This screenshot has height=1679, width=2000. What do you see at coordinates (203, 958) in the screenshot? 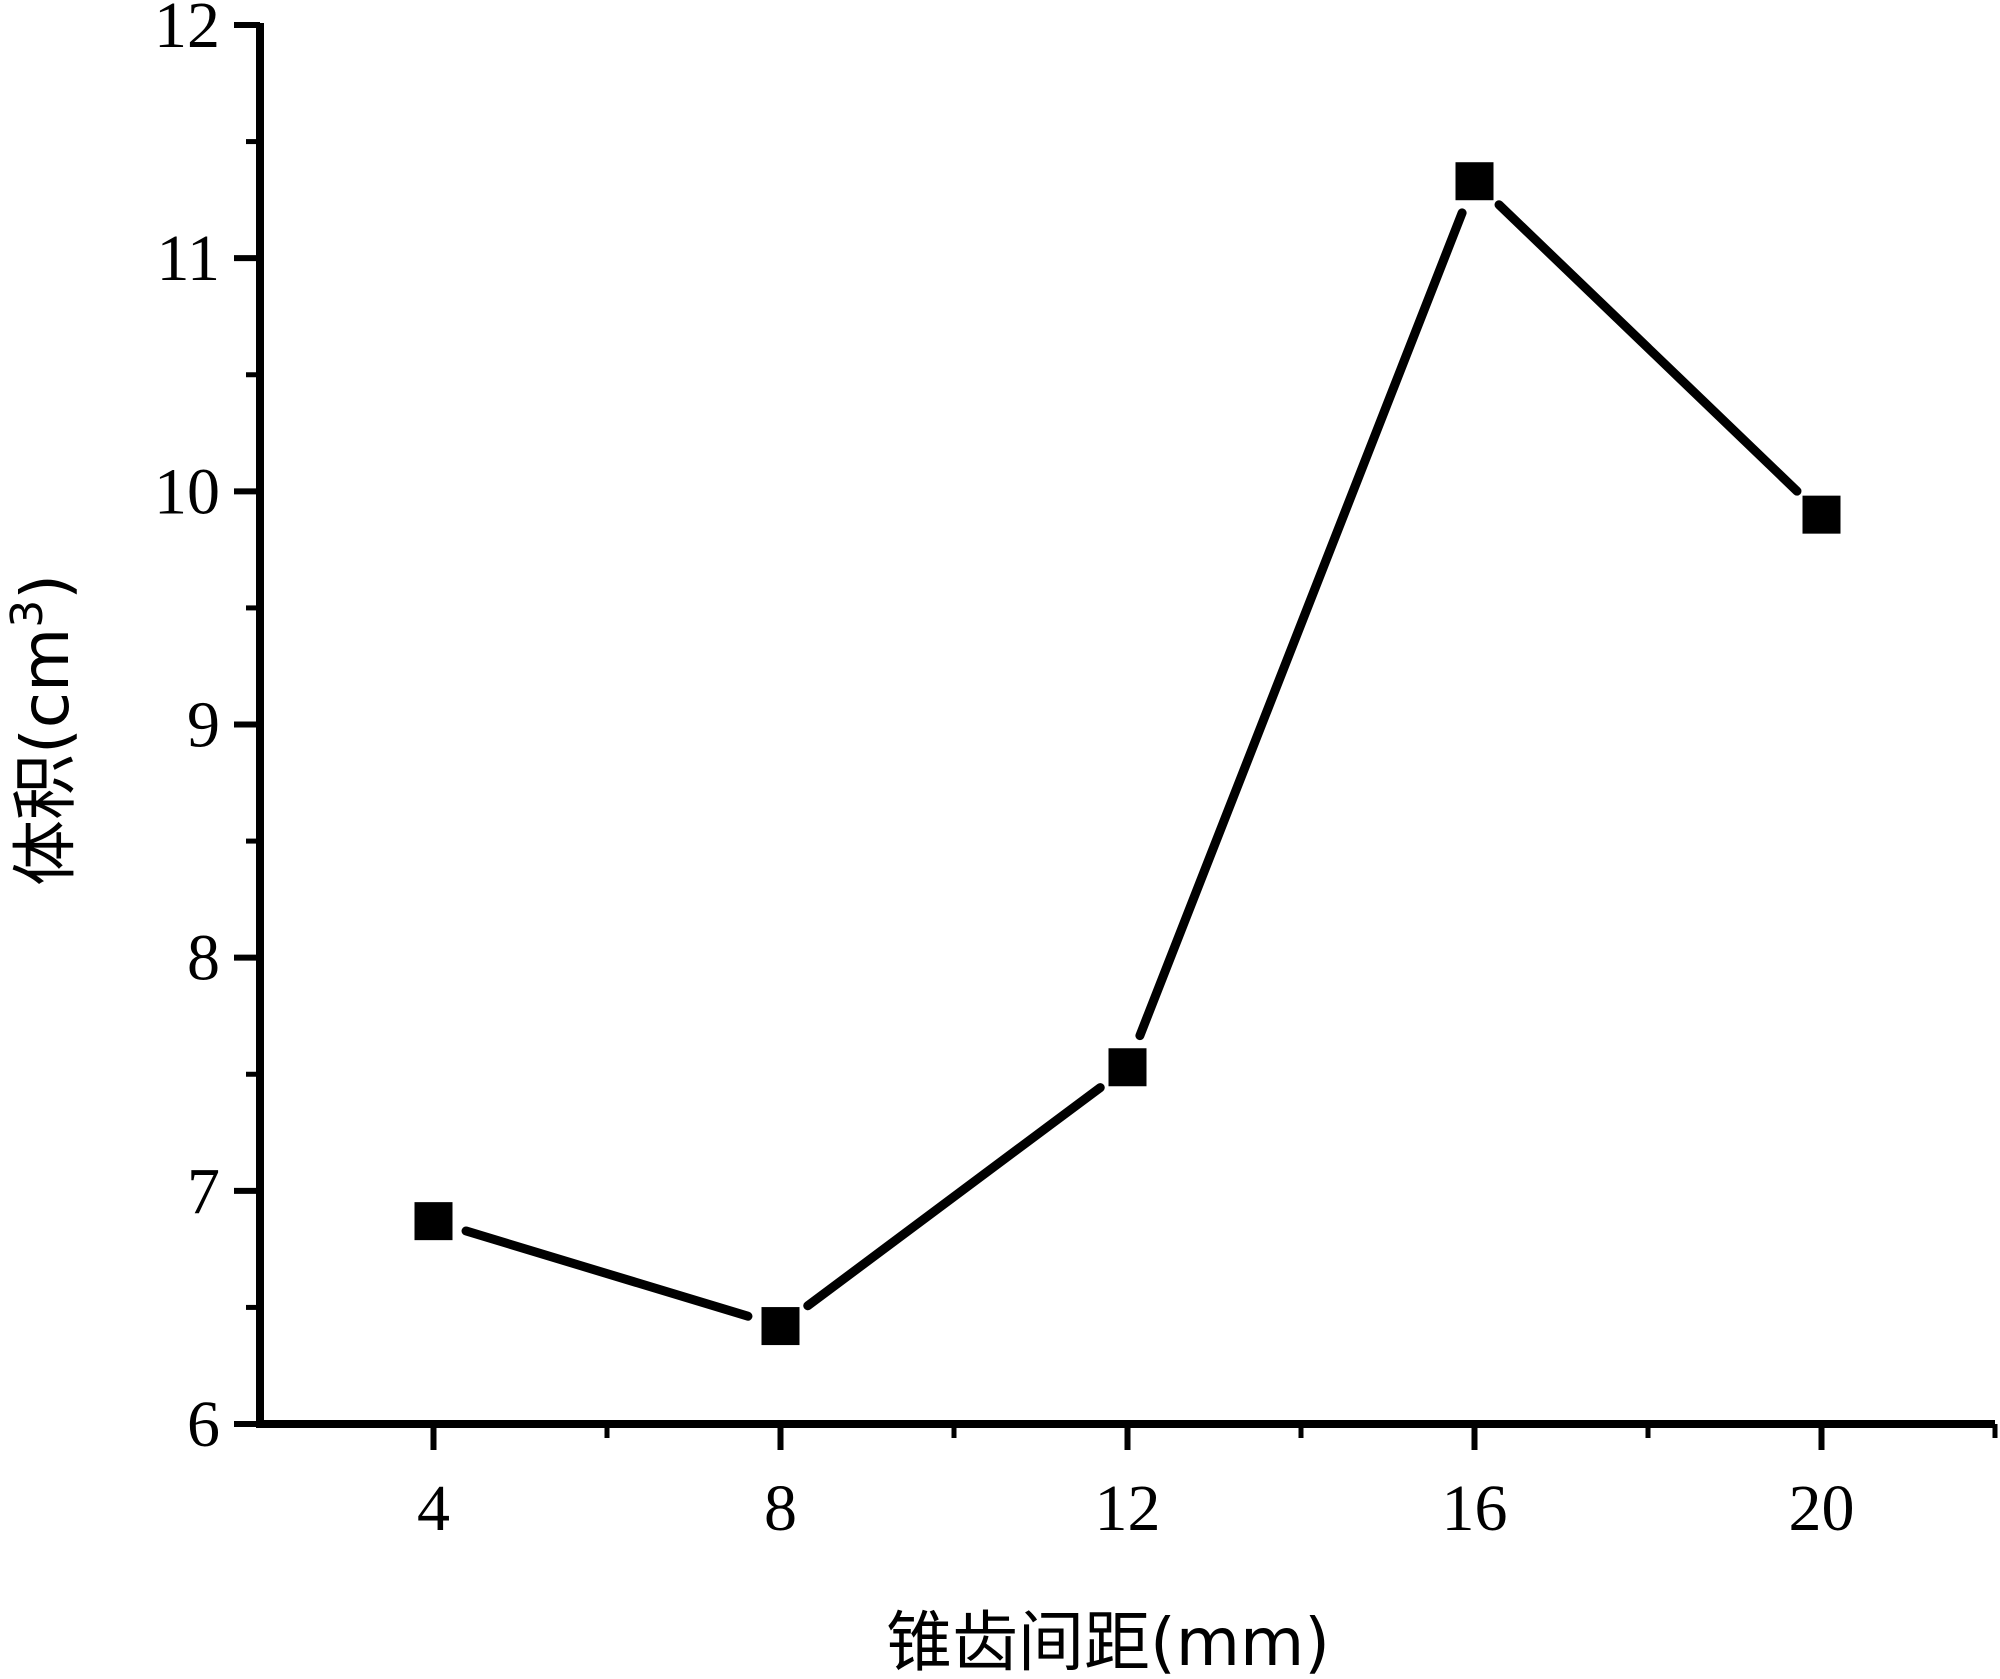
I see `y-tick-label: 8` at bounding box center [203, 958].